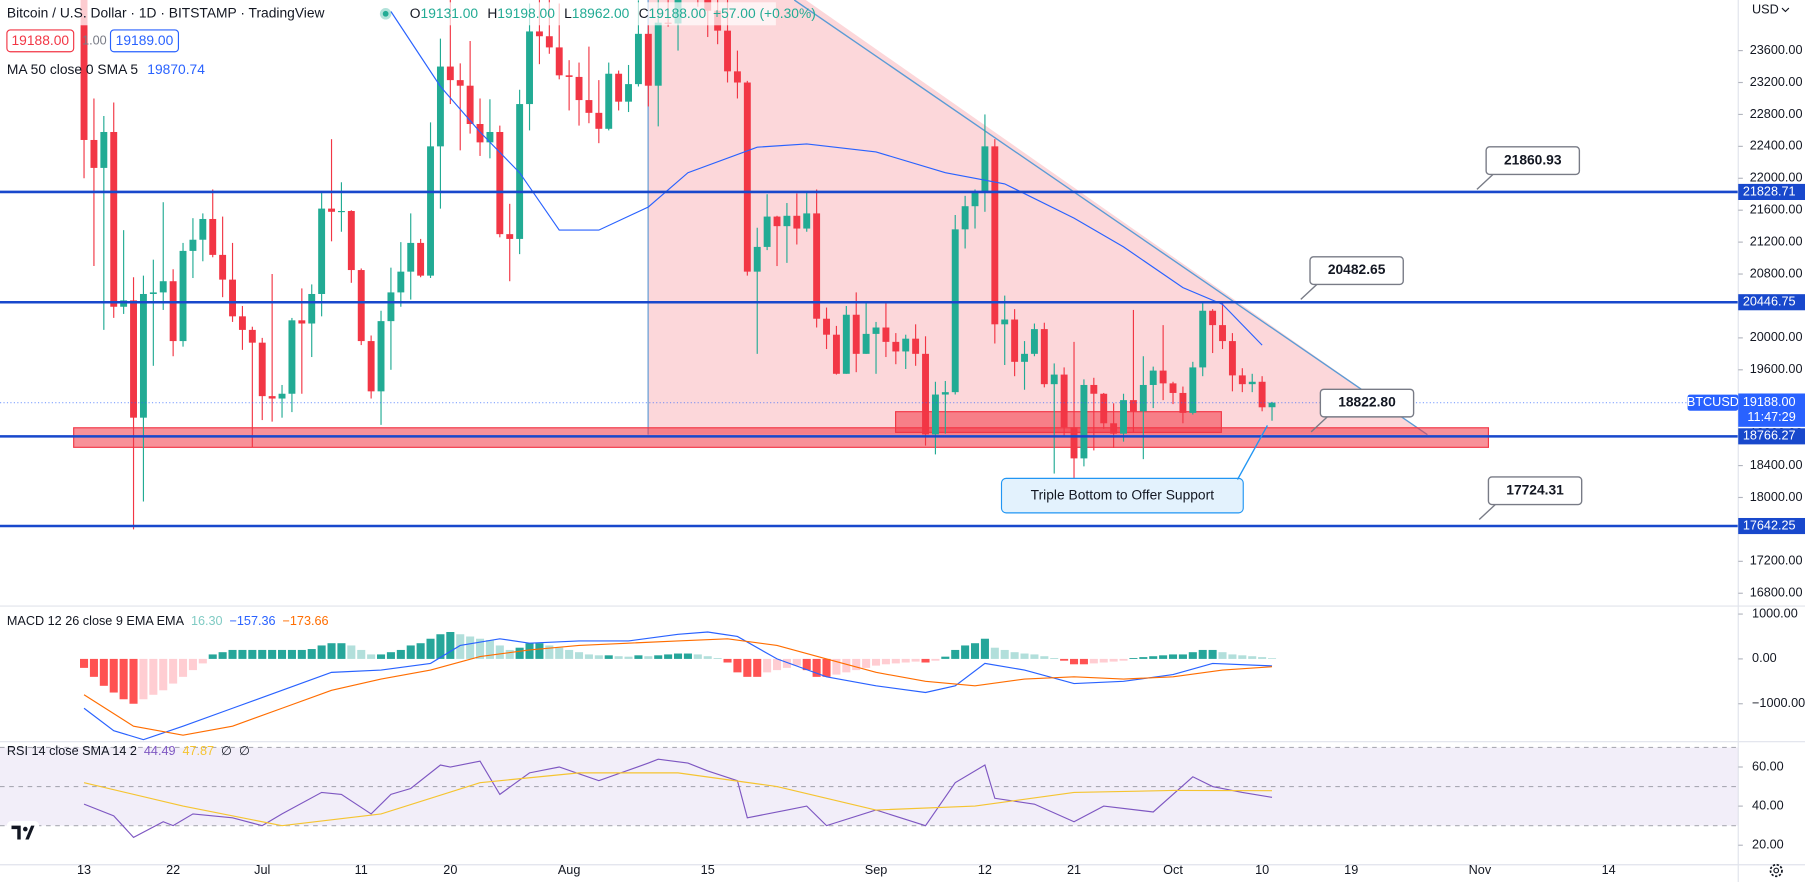 The height and width of the screenshot is (882, 1805). What do you see at coordinates (764, 12) in the screenshot?
I see `ohlc-change: +57.00 (+0.30%)` at bounding box center [764, 12].